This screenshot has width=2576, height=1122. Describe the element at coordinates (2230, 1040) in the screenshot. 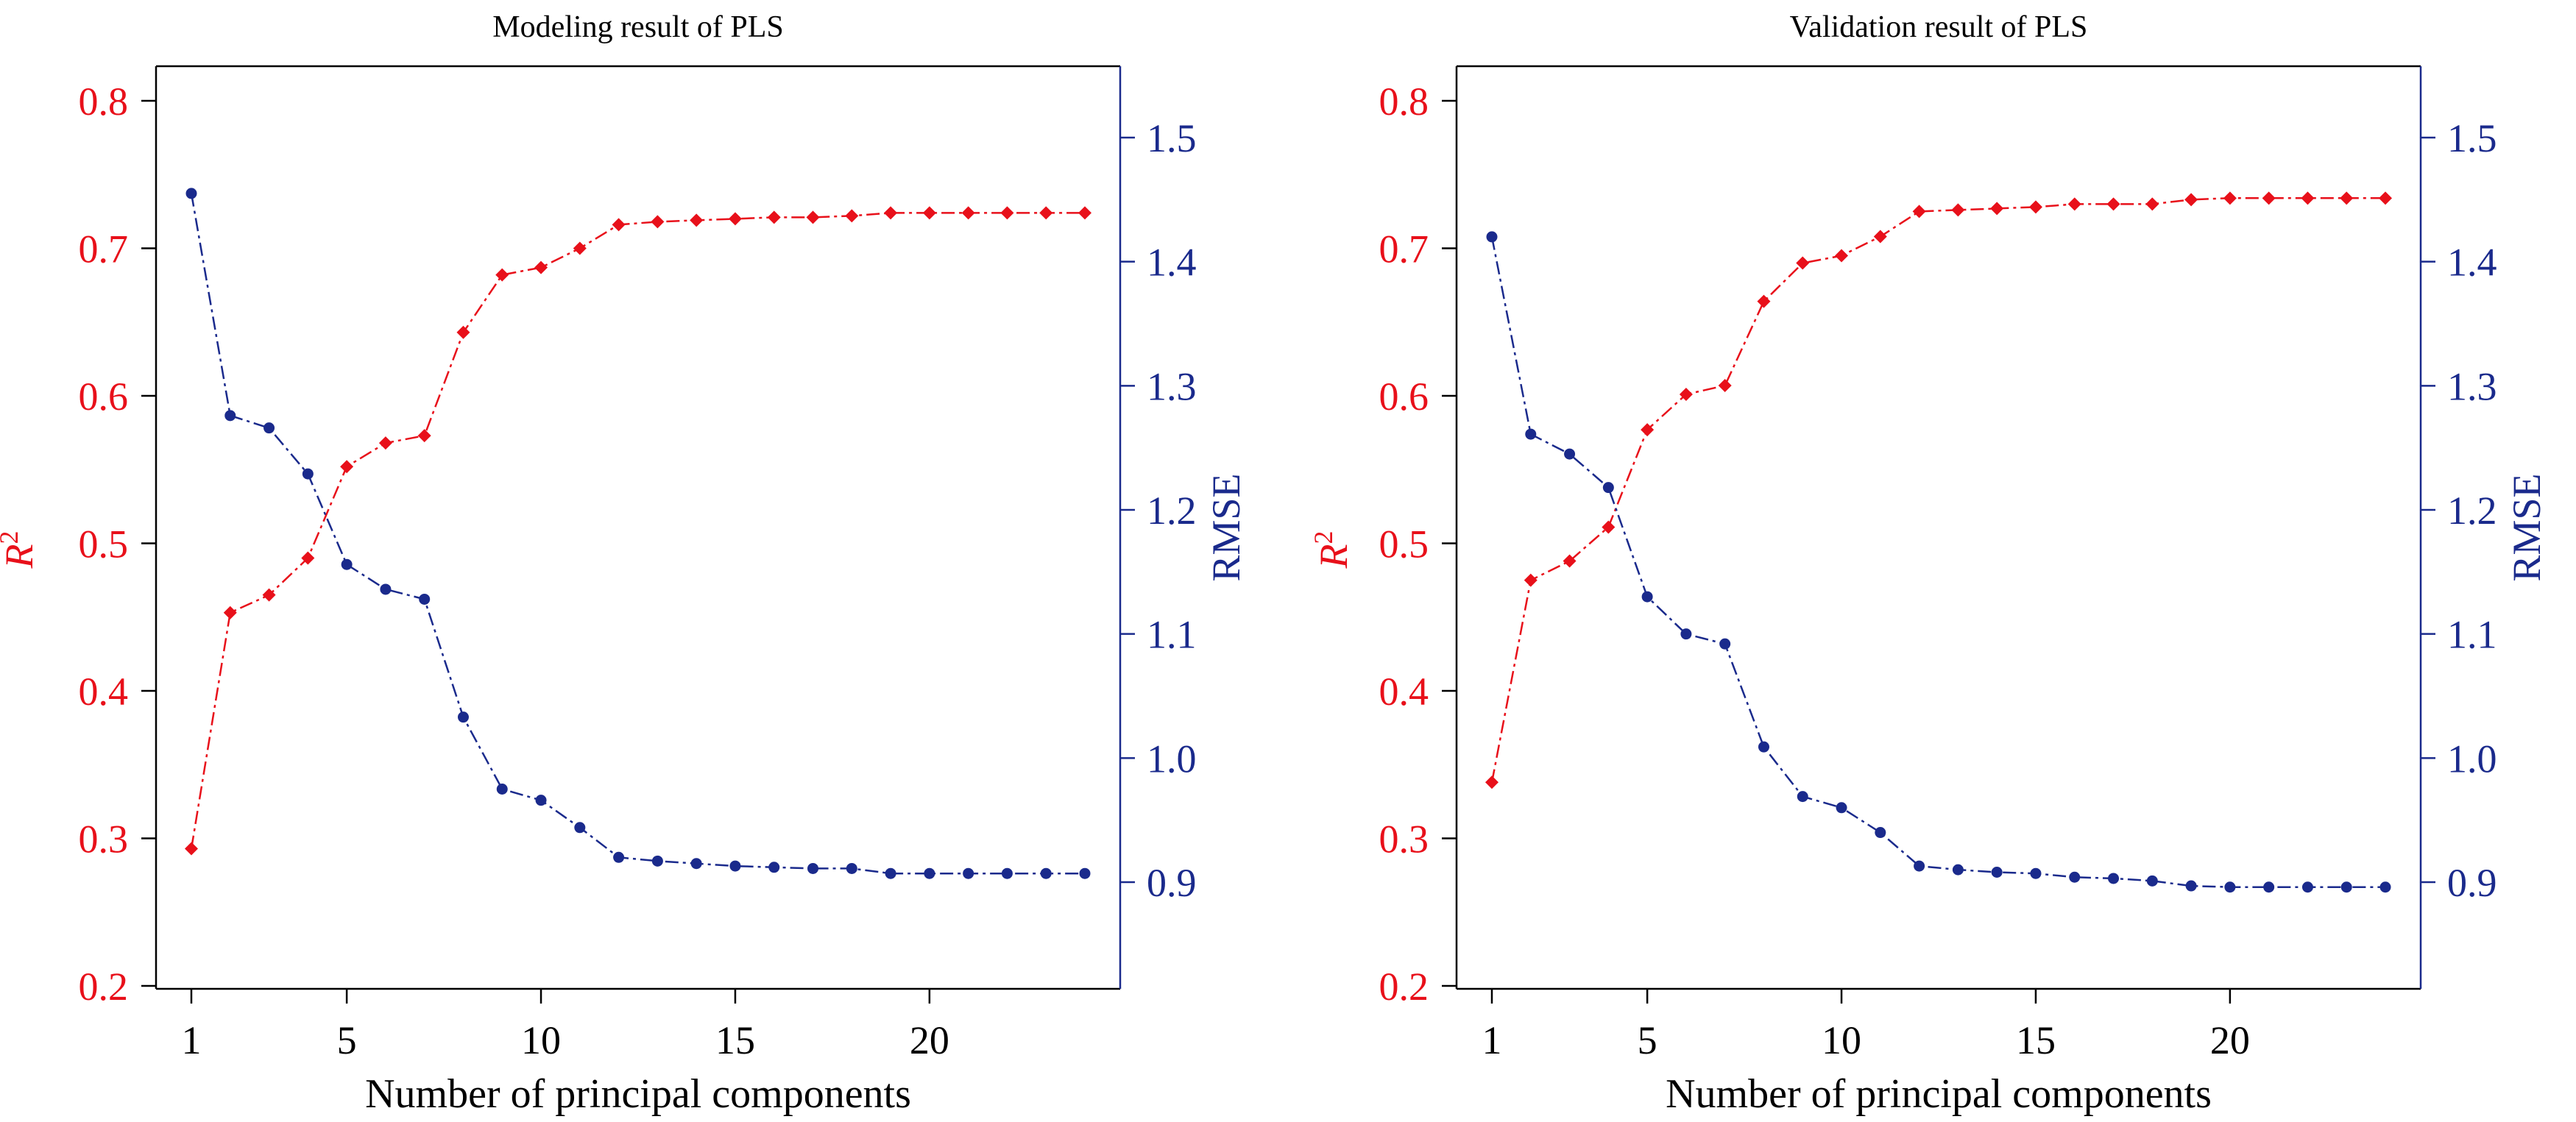

I see `x-tick-label: 20` at that location.